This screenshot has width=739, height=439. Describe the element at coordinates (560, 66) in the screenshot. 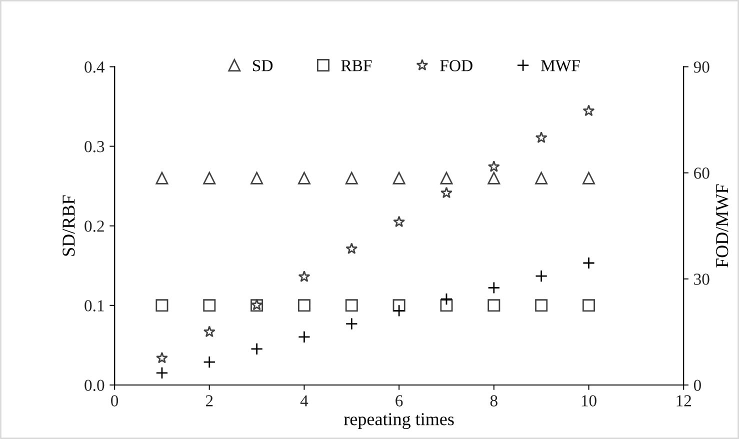

I see `legend-label: MWF` at that location.